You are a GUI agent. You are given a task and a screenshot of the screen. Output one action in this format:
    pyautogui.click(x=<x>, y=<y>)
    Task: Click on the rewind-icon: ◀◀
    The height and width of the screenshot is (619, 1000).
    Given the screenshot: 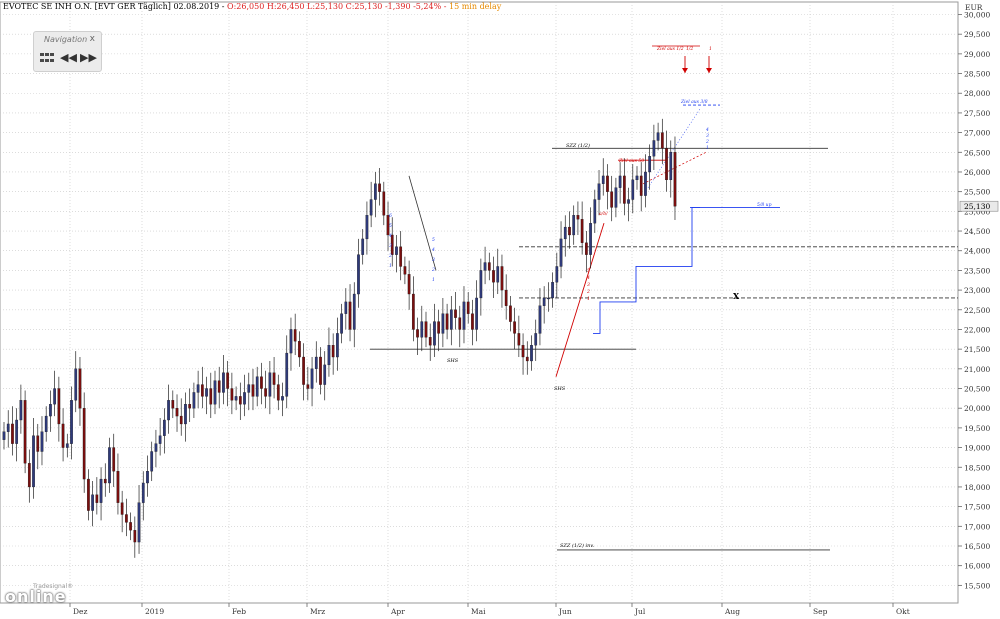 What is the action you would take?
    pyautogui.click(x=68, y=57)
    